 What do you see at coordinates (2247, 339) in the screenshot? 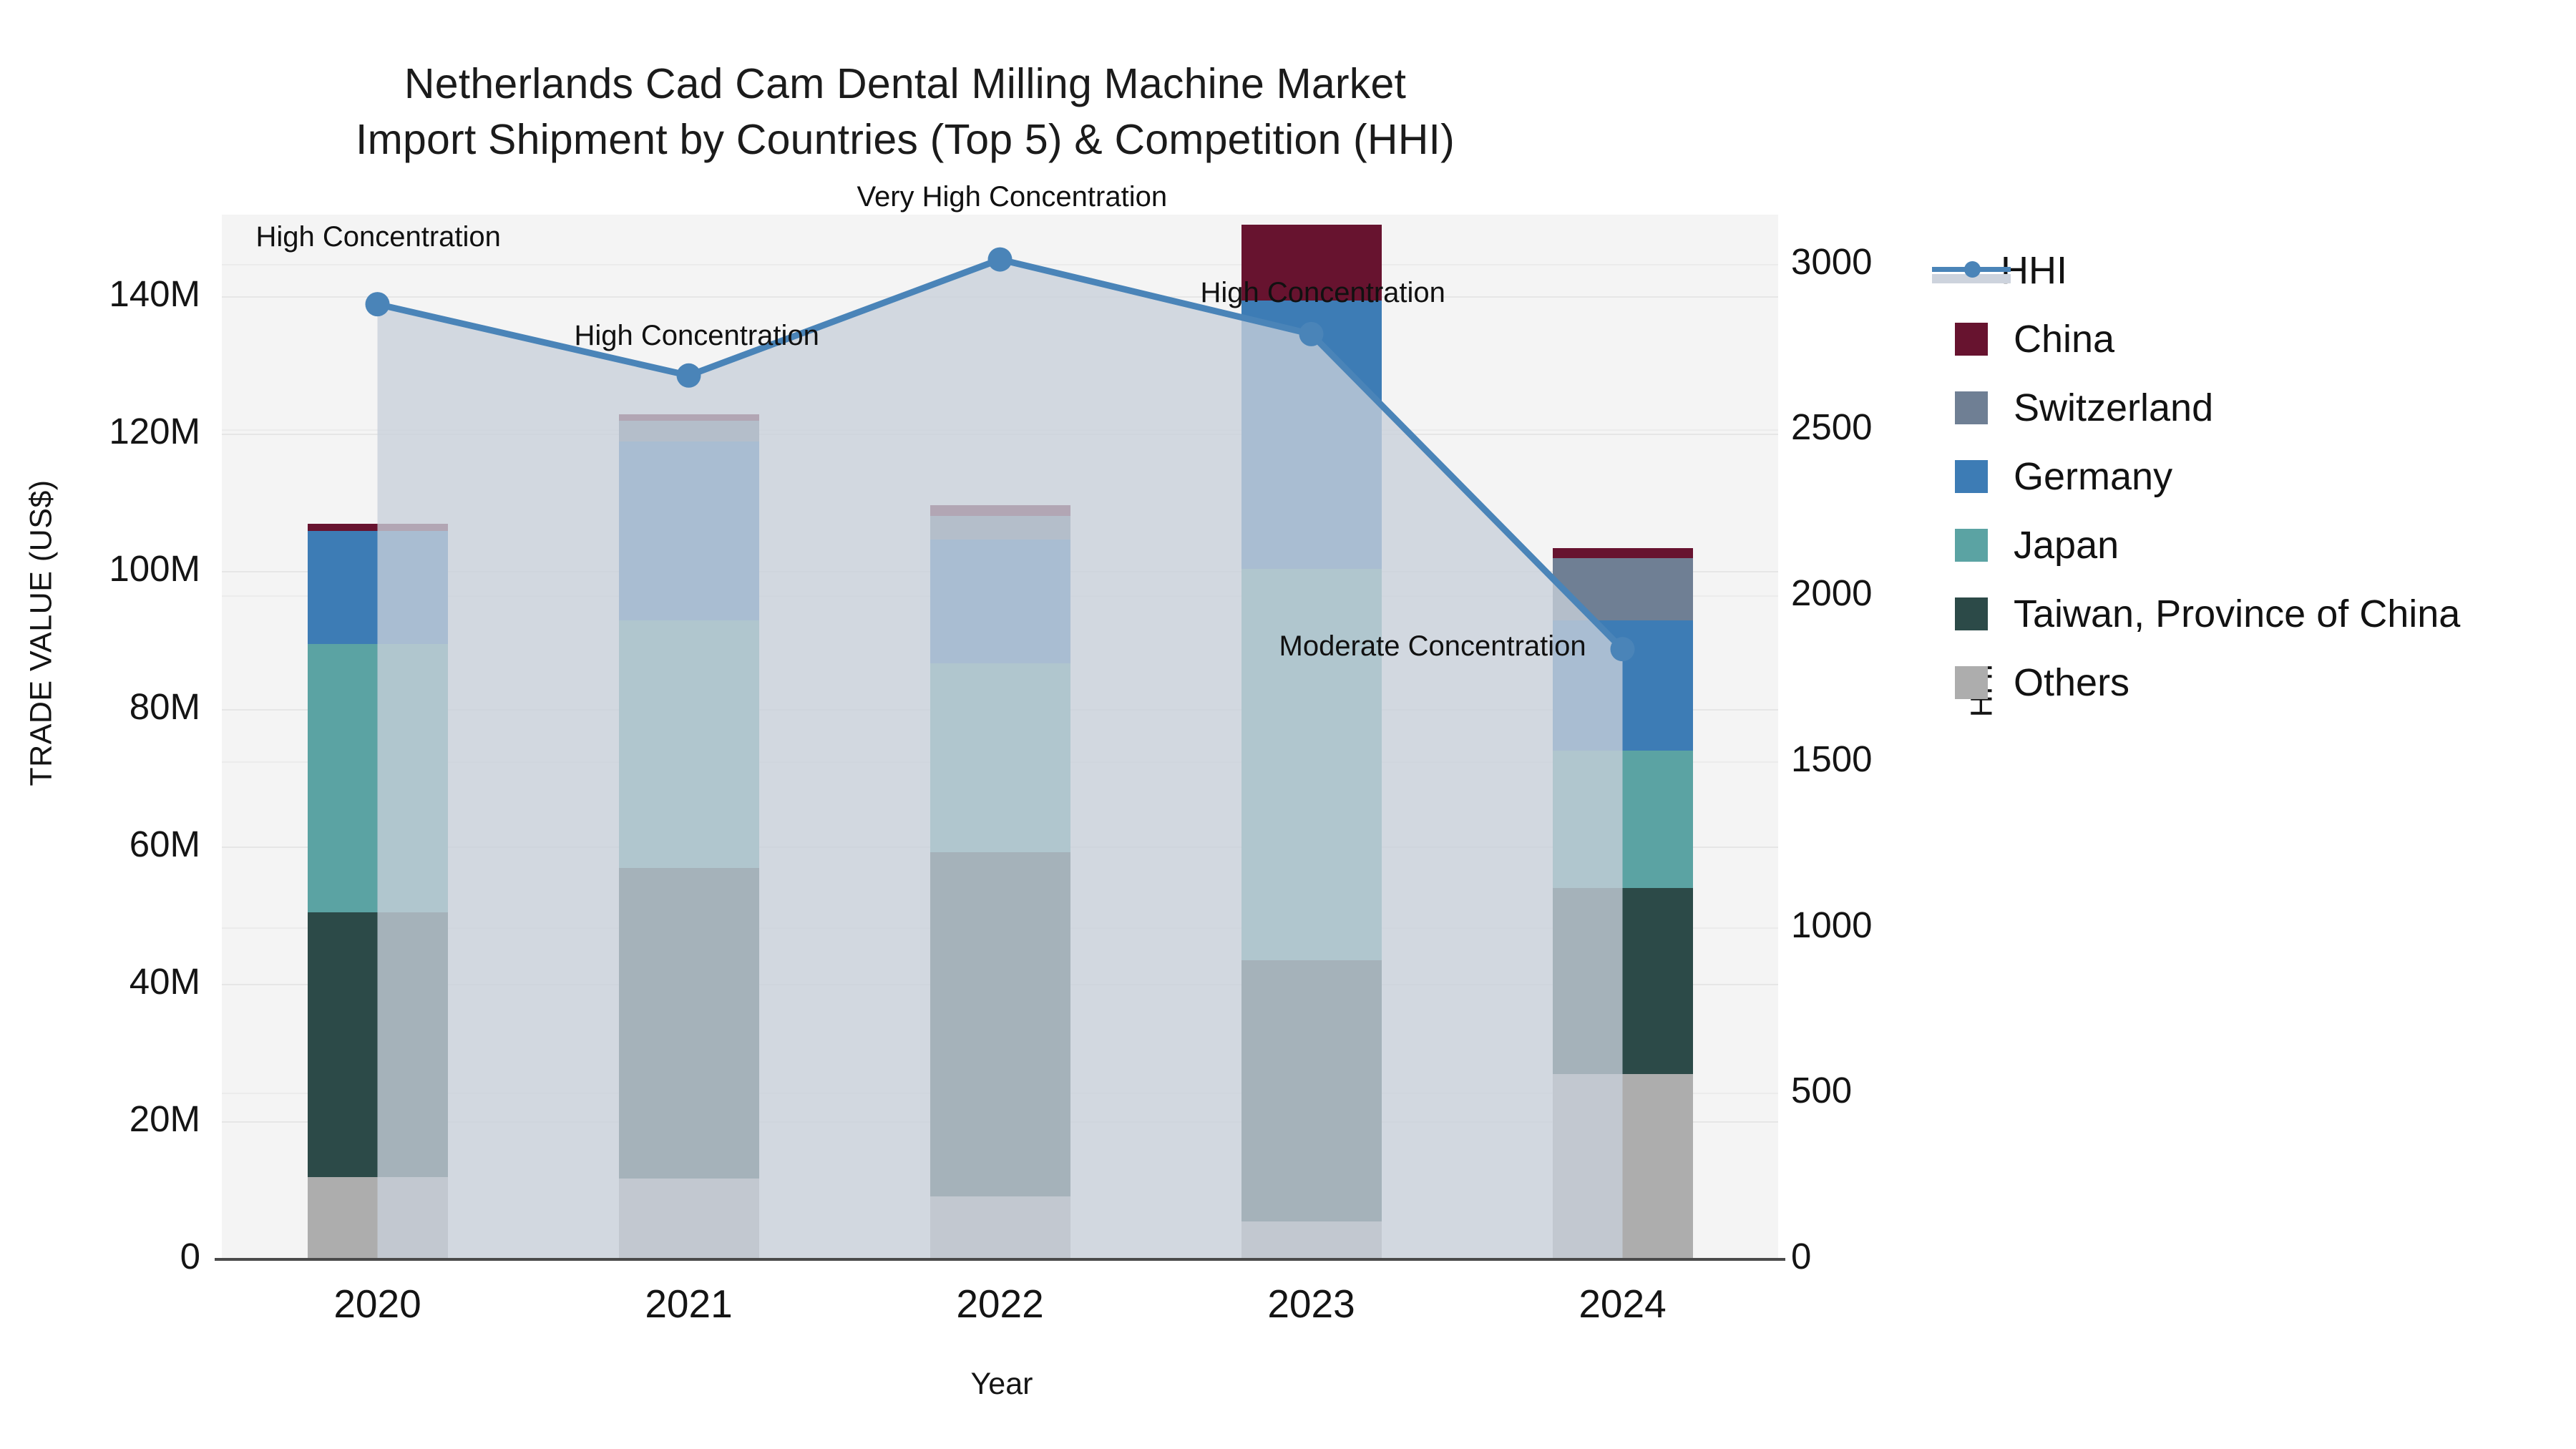
I see `legend-item-china: China` at bounding box center [2247, 339].